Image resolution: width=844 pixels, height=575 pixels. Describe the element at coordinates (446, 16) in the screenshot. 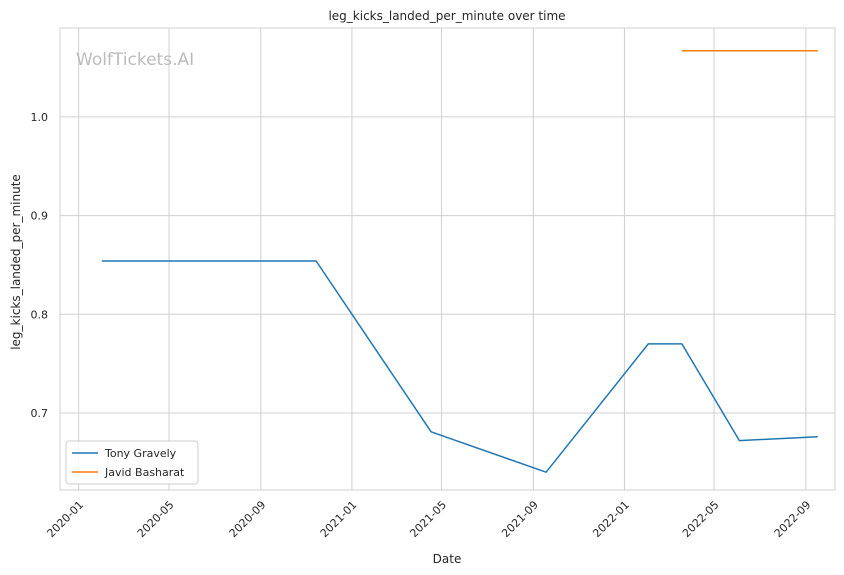

I see `chart-title: leg_kicks_landed_per_minute over time` at that location.